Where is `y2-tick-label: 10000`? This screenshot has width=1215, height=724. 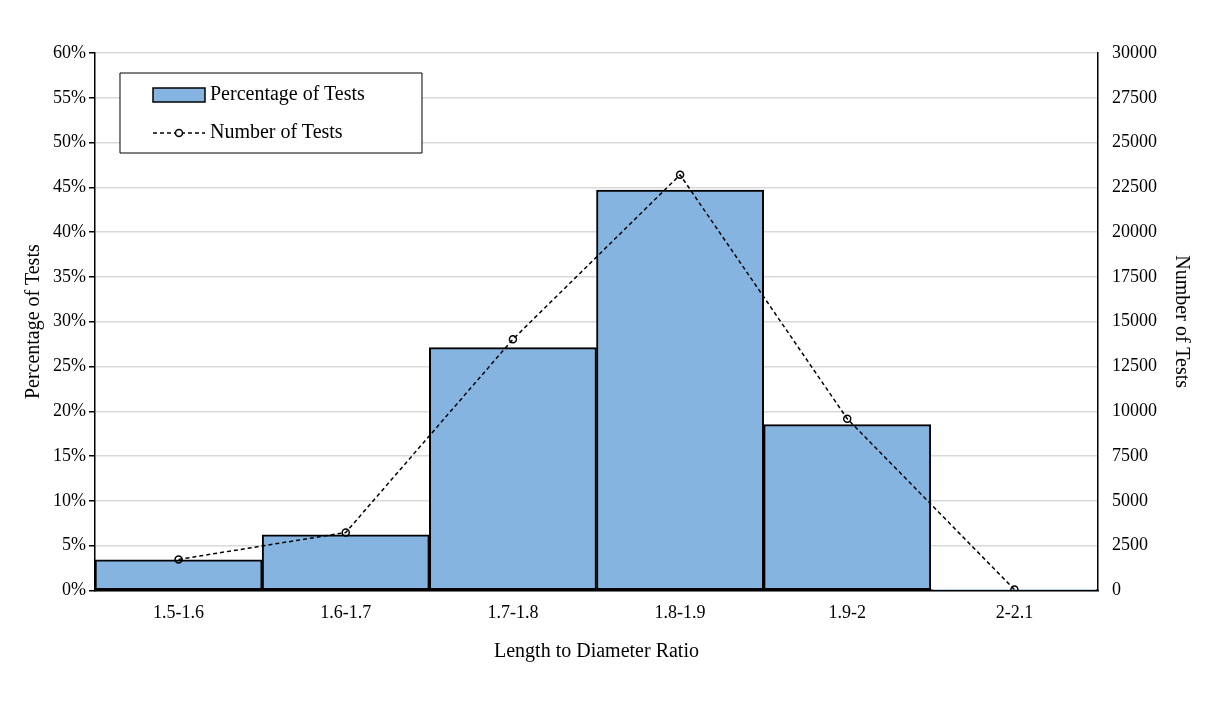 y2-tick-label: 10000 is located at coordinates (1134, 410).